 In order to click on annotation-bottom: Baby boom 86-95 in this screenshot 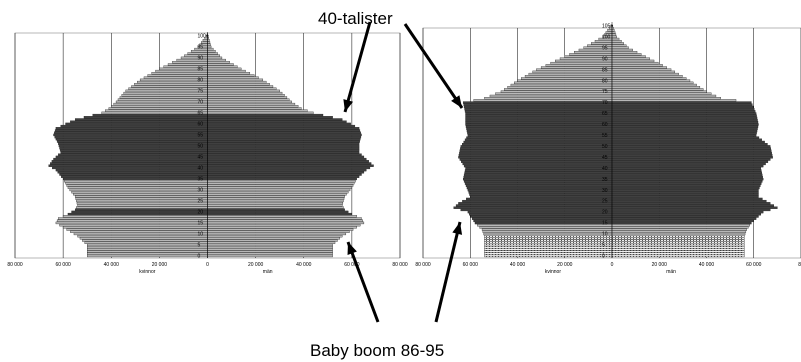, I will do `click(377, 350)`.